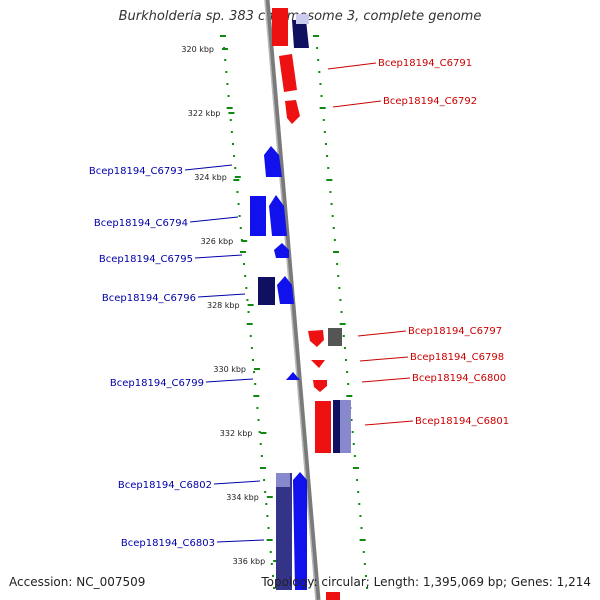 This screenshot has width=600, height=600. Describe the element at coordinates (273, 161) in the screenshot. I see `gene-feature-c6793` at that location.